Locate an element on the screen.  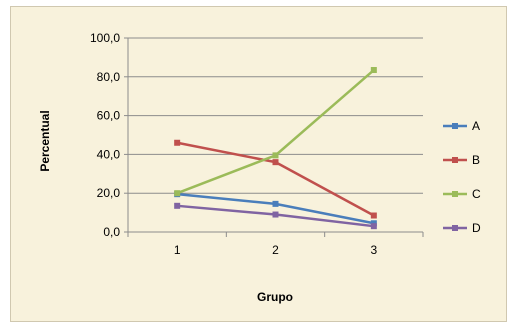
legend-d-marker is located at coordinates (455, 228).